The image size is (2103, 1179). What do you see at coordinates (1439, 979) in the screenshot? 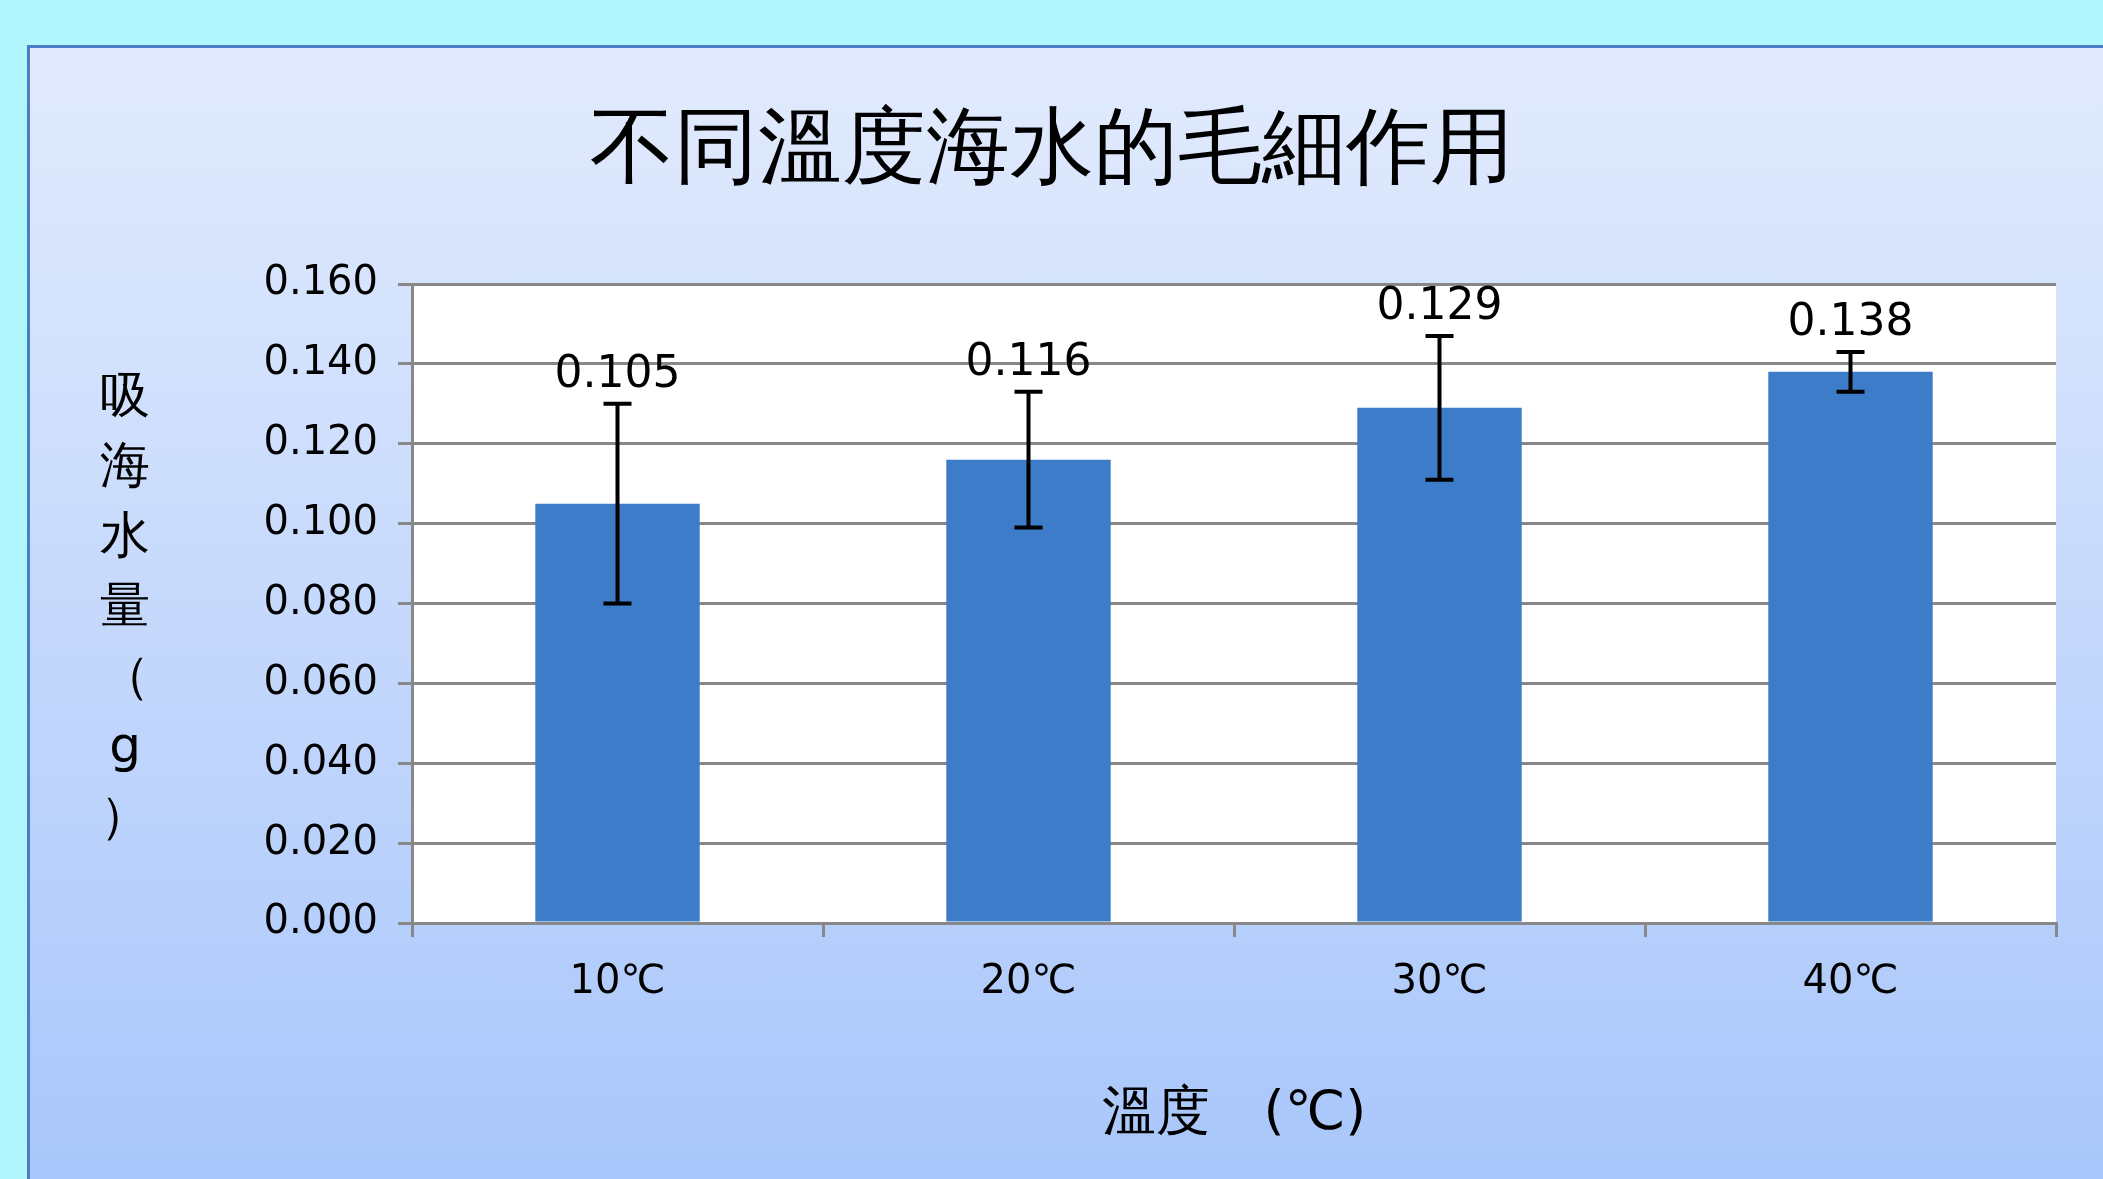
I see `x-tick-label: 30℃` at bounding box center [1439, 979].